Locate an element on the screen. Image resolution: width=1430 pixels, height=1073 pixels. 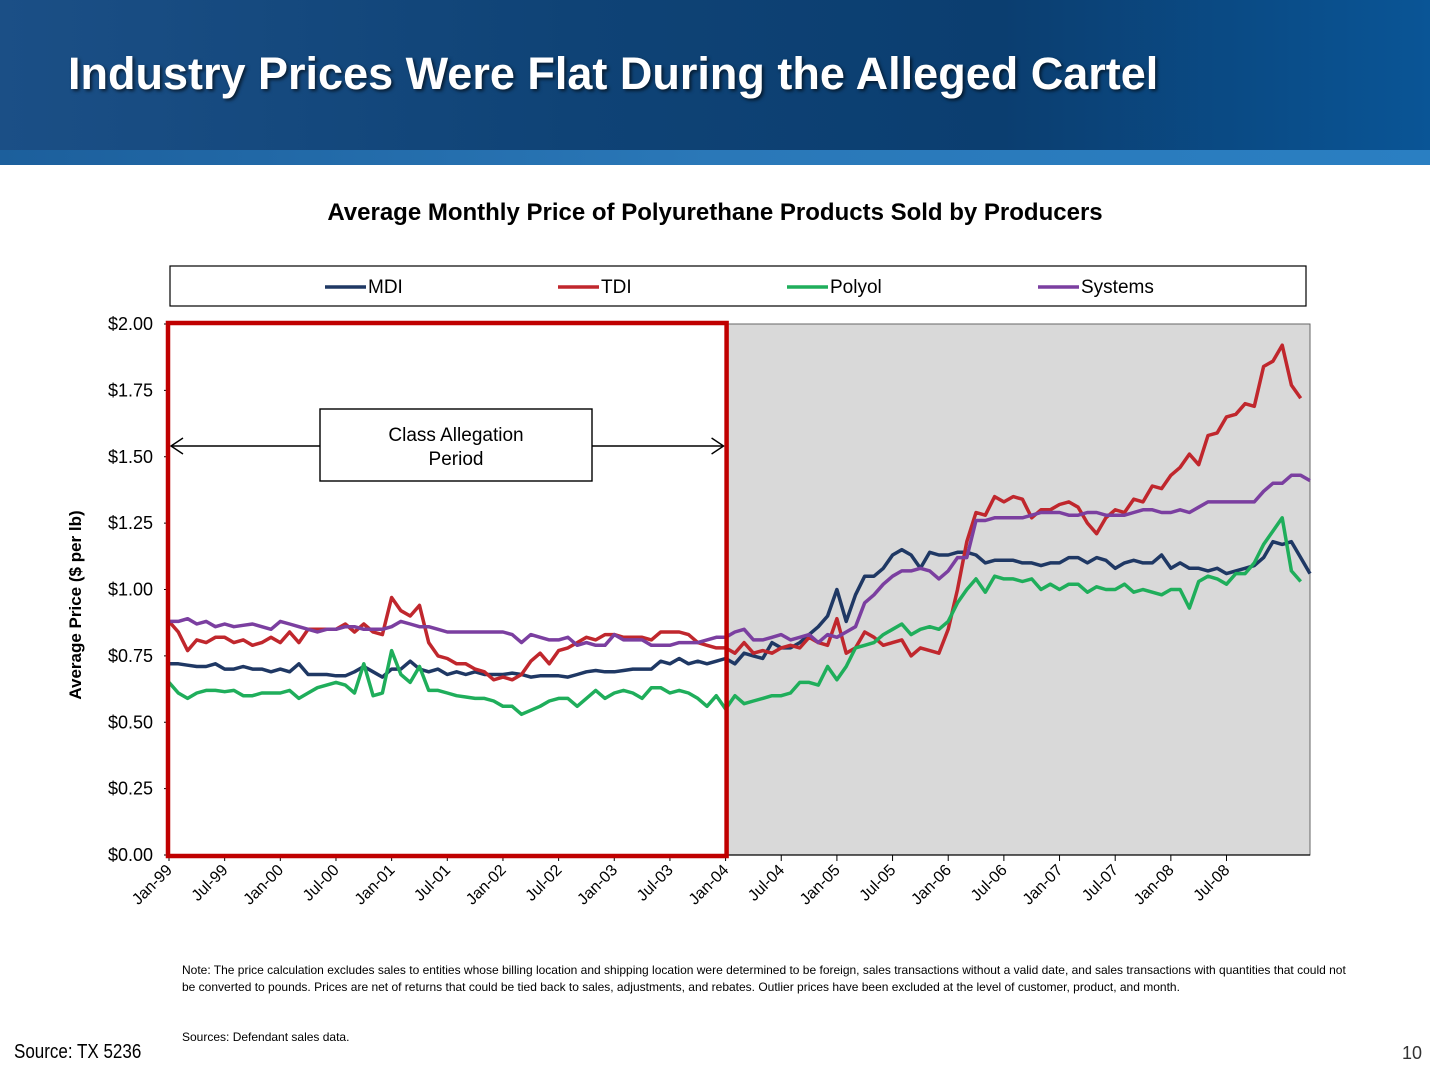
annotation-line-1: Class Allegation is located at coordinates (455, 435).